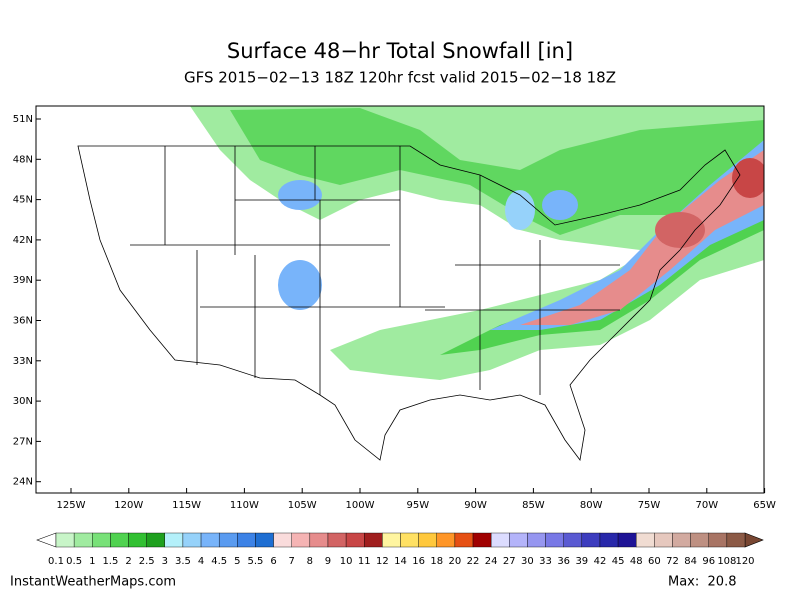  What do you see at coordinates (509, 561) in the screenshot?
I see `colorbar-label: 27` at bounding box center [509, 561].